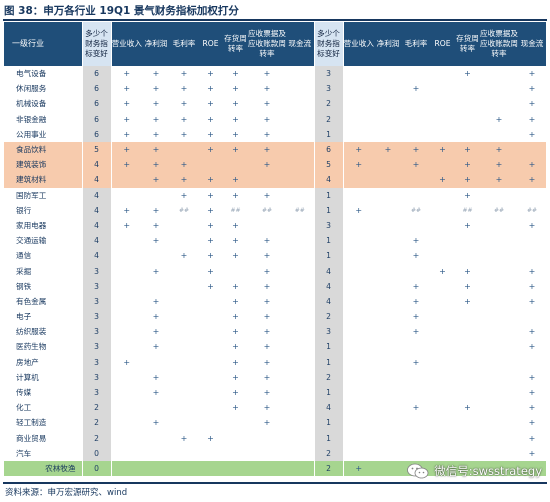 The width and height of the screenshot is (550, 502). Describe the element at coordinates (24, 286) in the screenshot. I see `industry-name: 钢铁` at that location.